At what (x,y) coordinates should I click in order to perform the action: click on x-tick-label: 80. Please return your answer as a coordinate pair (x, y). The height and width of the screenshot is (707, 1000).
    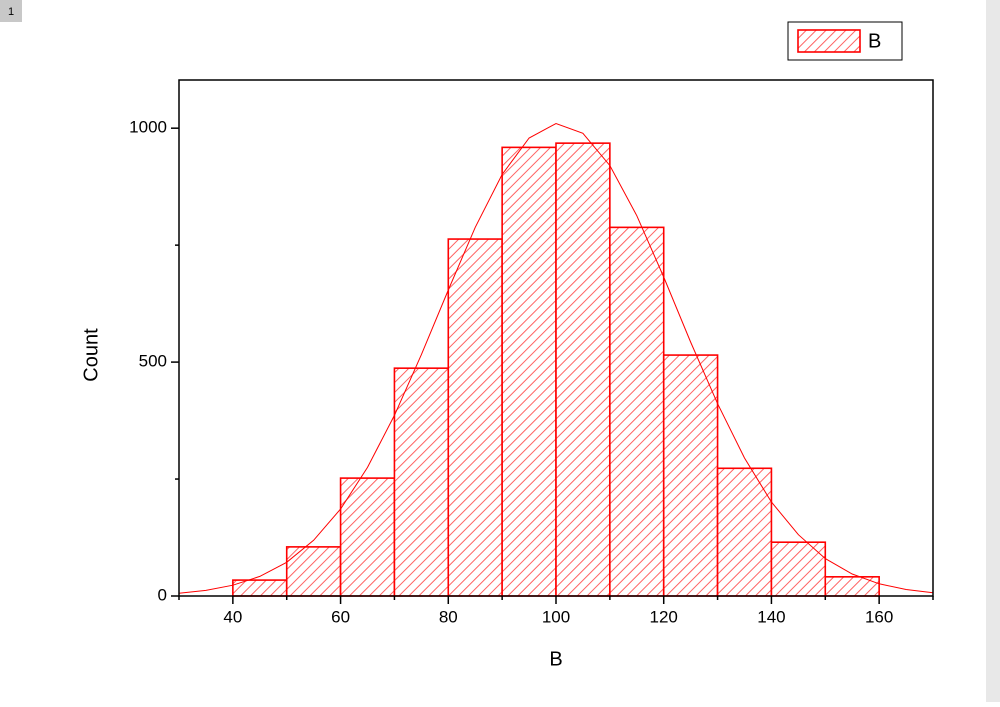
    Looking at the image, I should click on (448, 616).